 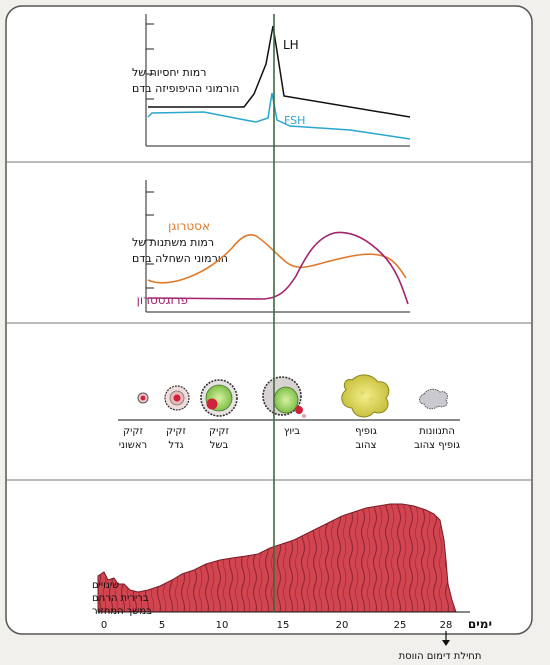 What do you see at coordinates (176, 431) in the screenshot?
I see `stage-label-growing: זקיק` at bounding box center [176, 431].